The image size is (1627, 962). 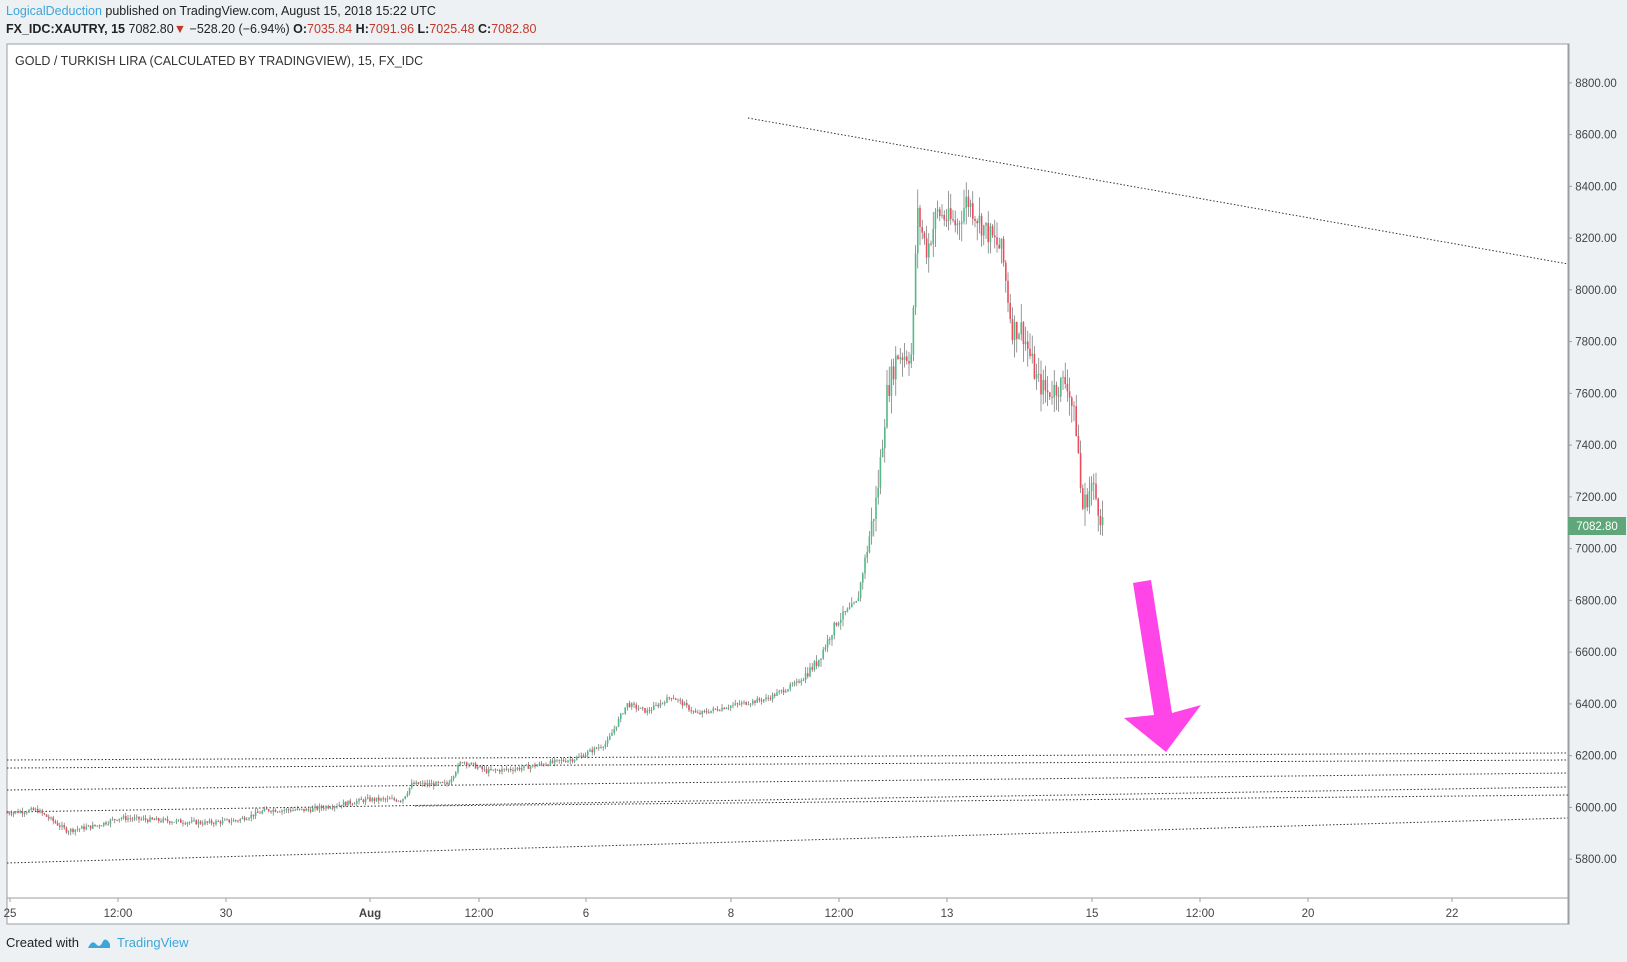 I want to click on y-tick-label: 5800.00, so click(x=1596, y=860).